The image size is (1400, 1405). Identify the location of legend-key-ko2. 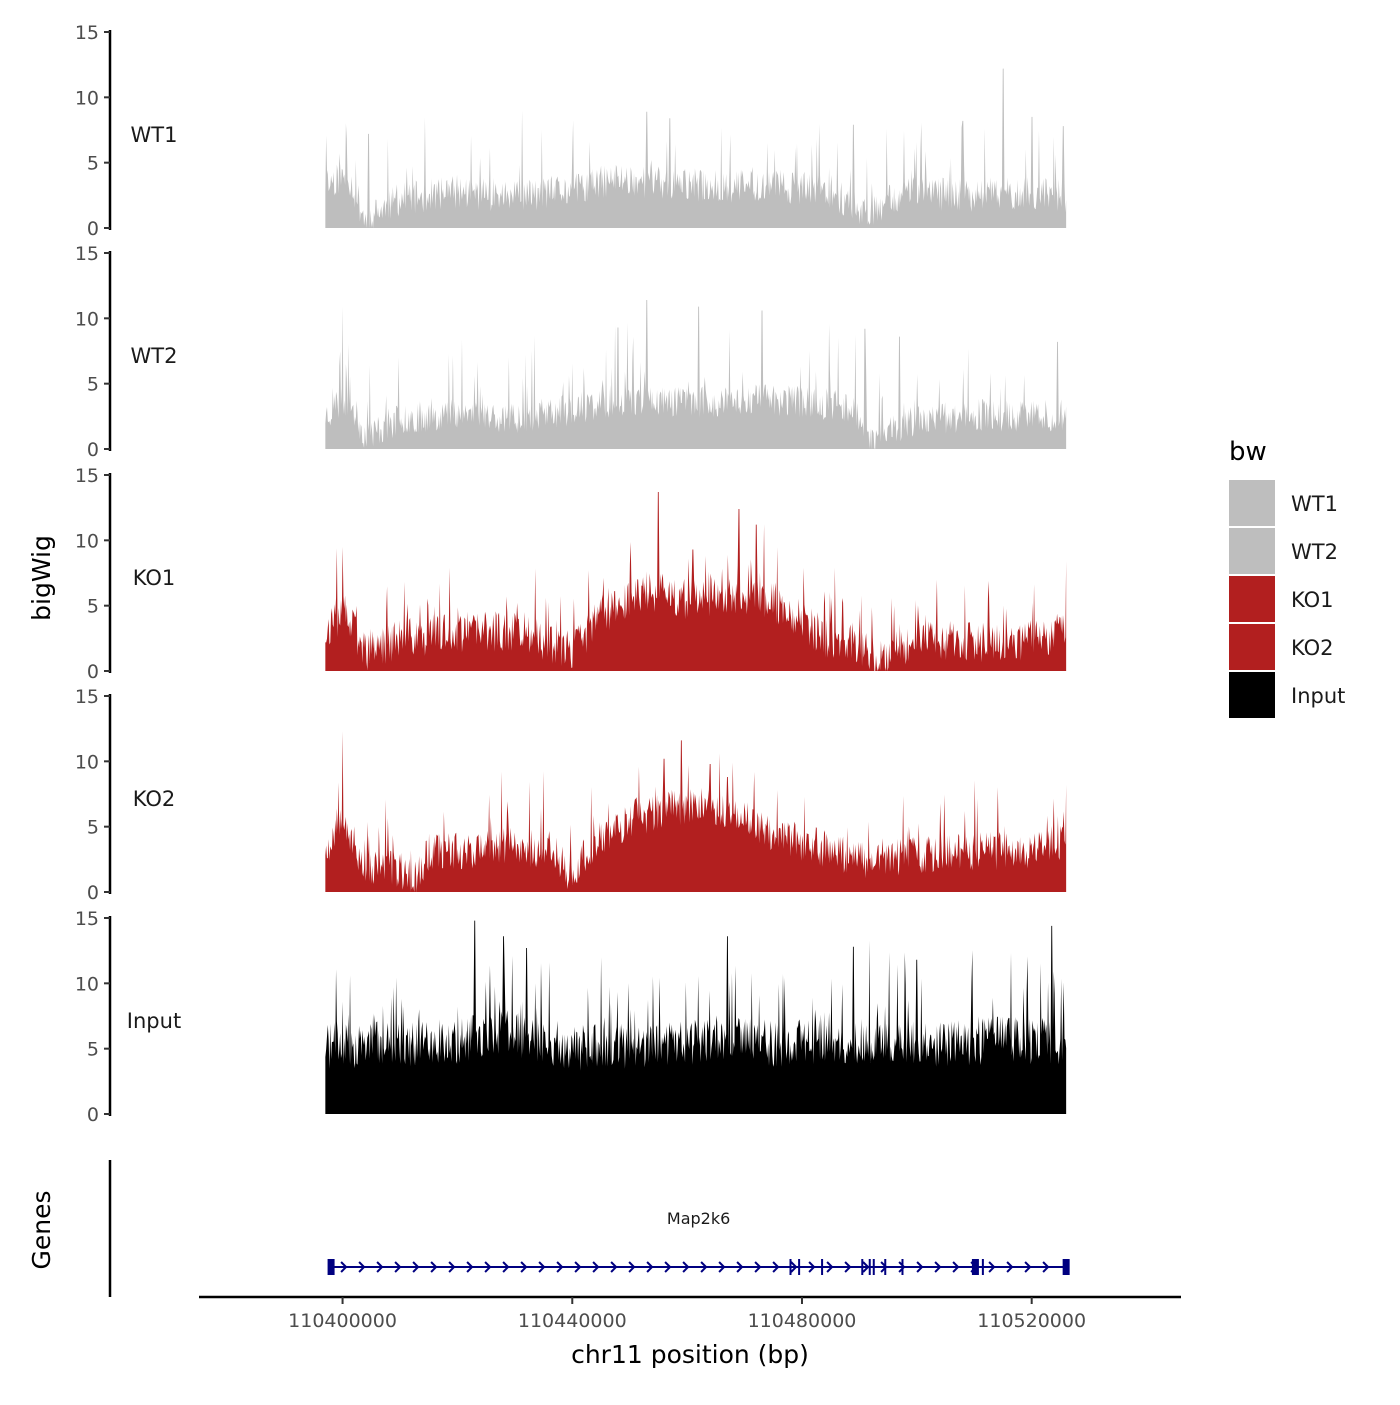
(1252, 647).